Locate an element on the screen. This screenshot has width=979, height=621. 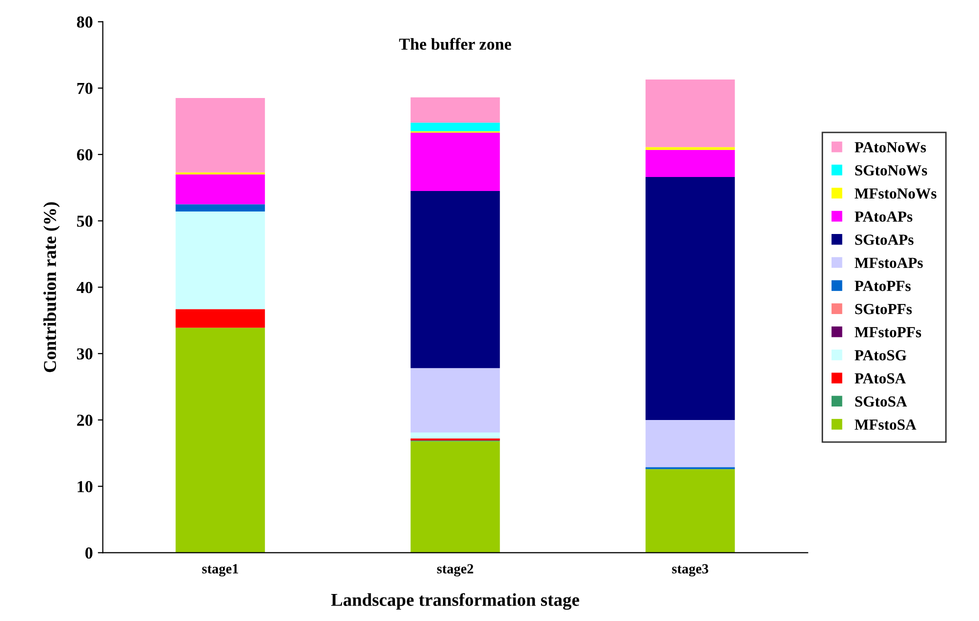
legend-label: PAtoAPs is located at coordinates (883, 217).